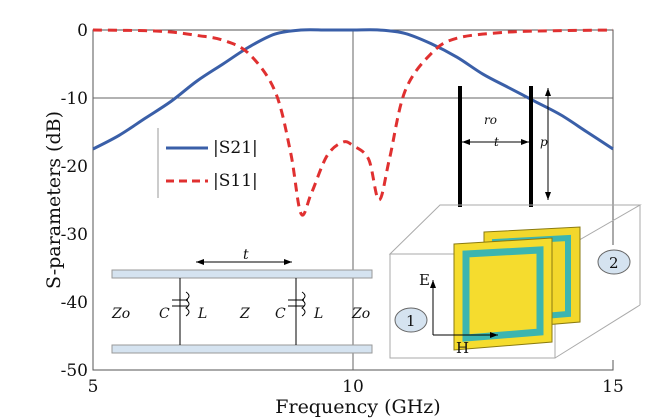 The width and height of the screenshot is (650, 418). What do you see at coordinates (490, 120) in the screenshot?
I see `geometry-ro-label: ro` at bounding box center [490, 120].